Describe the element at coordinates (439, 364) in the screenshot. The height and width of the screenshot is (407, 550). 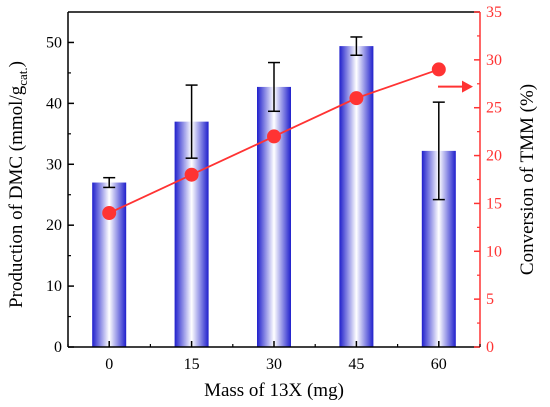
I see `x-tick-label: 60` at that location.